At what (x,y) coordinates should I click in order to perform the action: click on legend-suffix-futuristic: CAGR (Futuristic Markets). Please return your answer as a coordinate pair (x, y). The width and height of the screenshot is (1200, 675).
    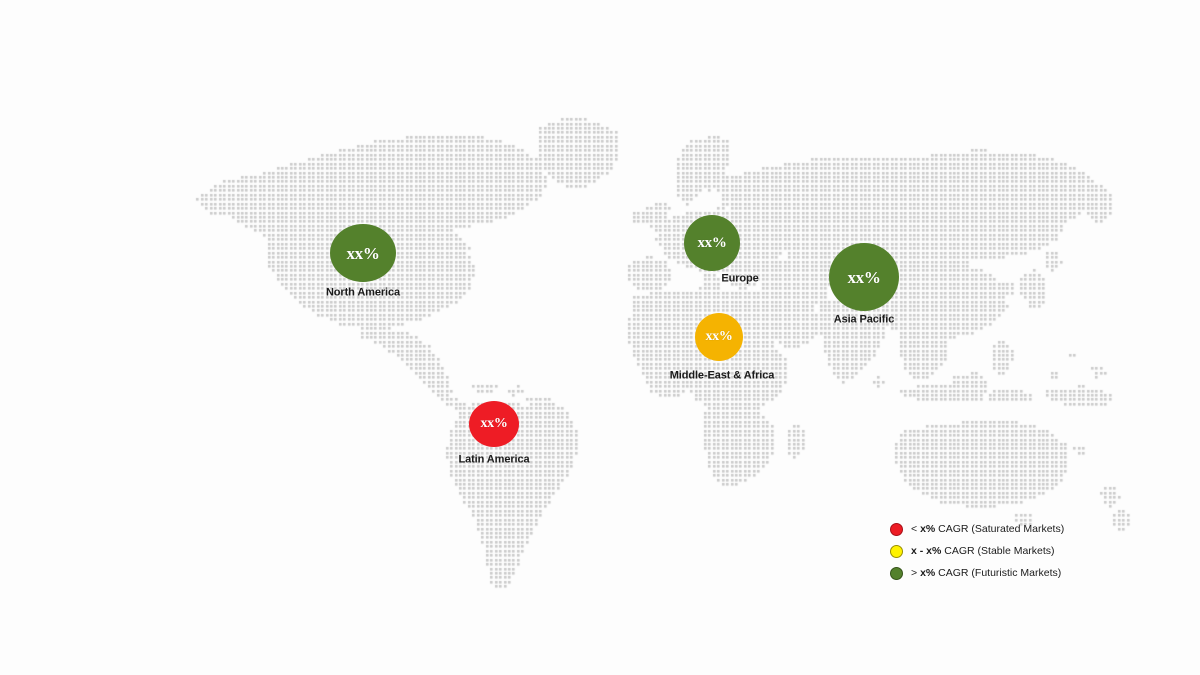
    Looking at the image, I should click on (998, 572).